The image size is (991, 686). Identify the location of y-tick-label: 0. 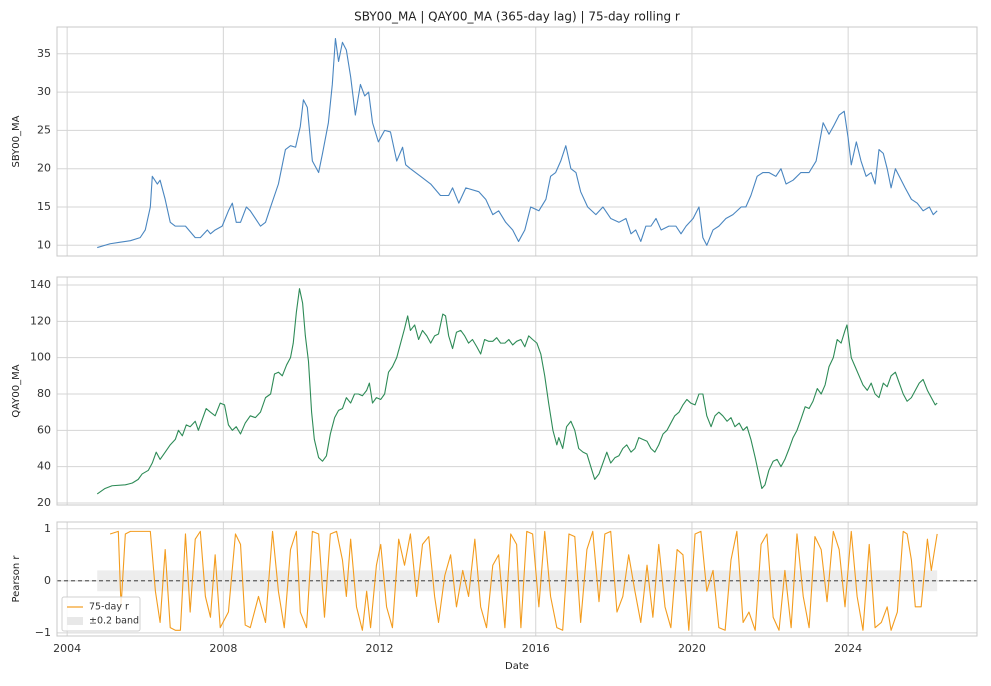
(47, 580).